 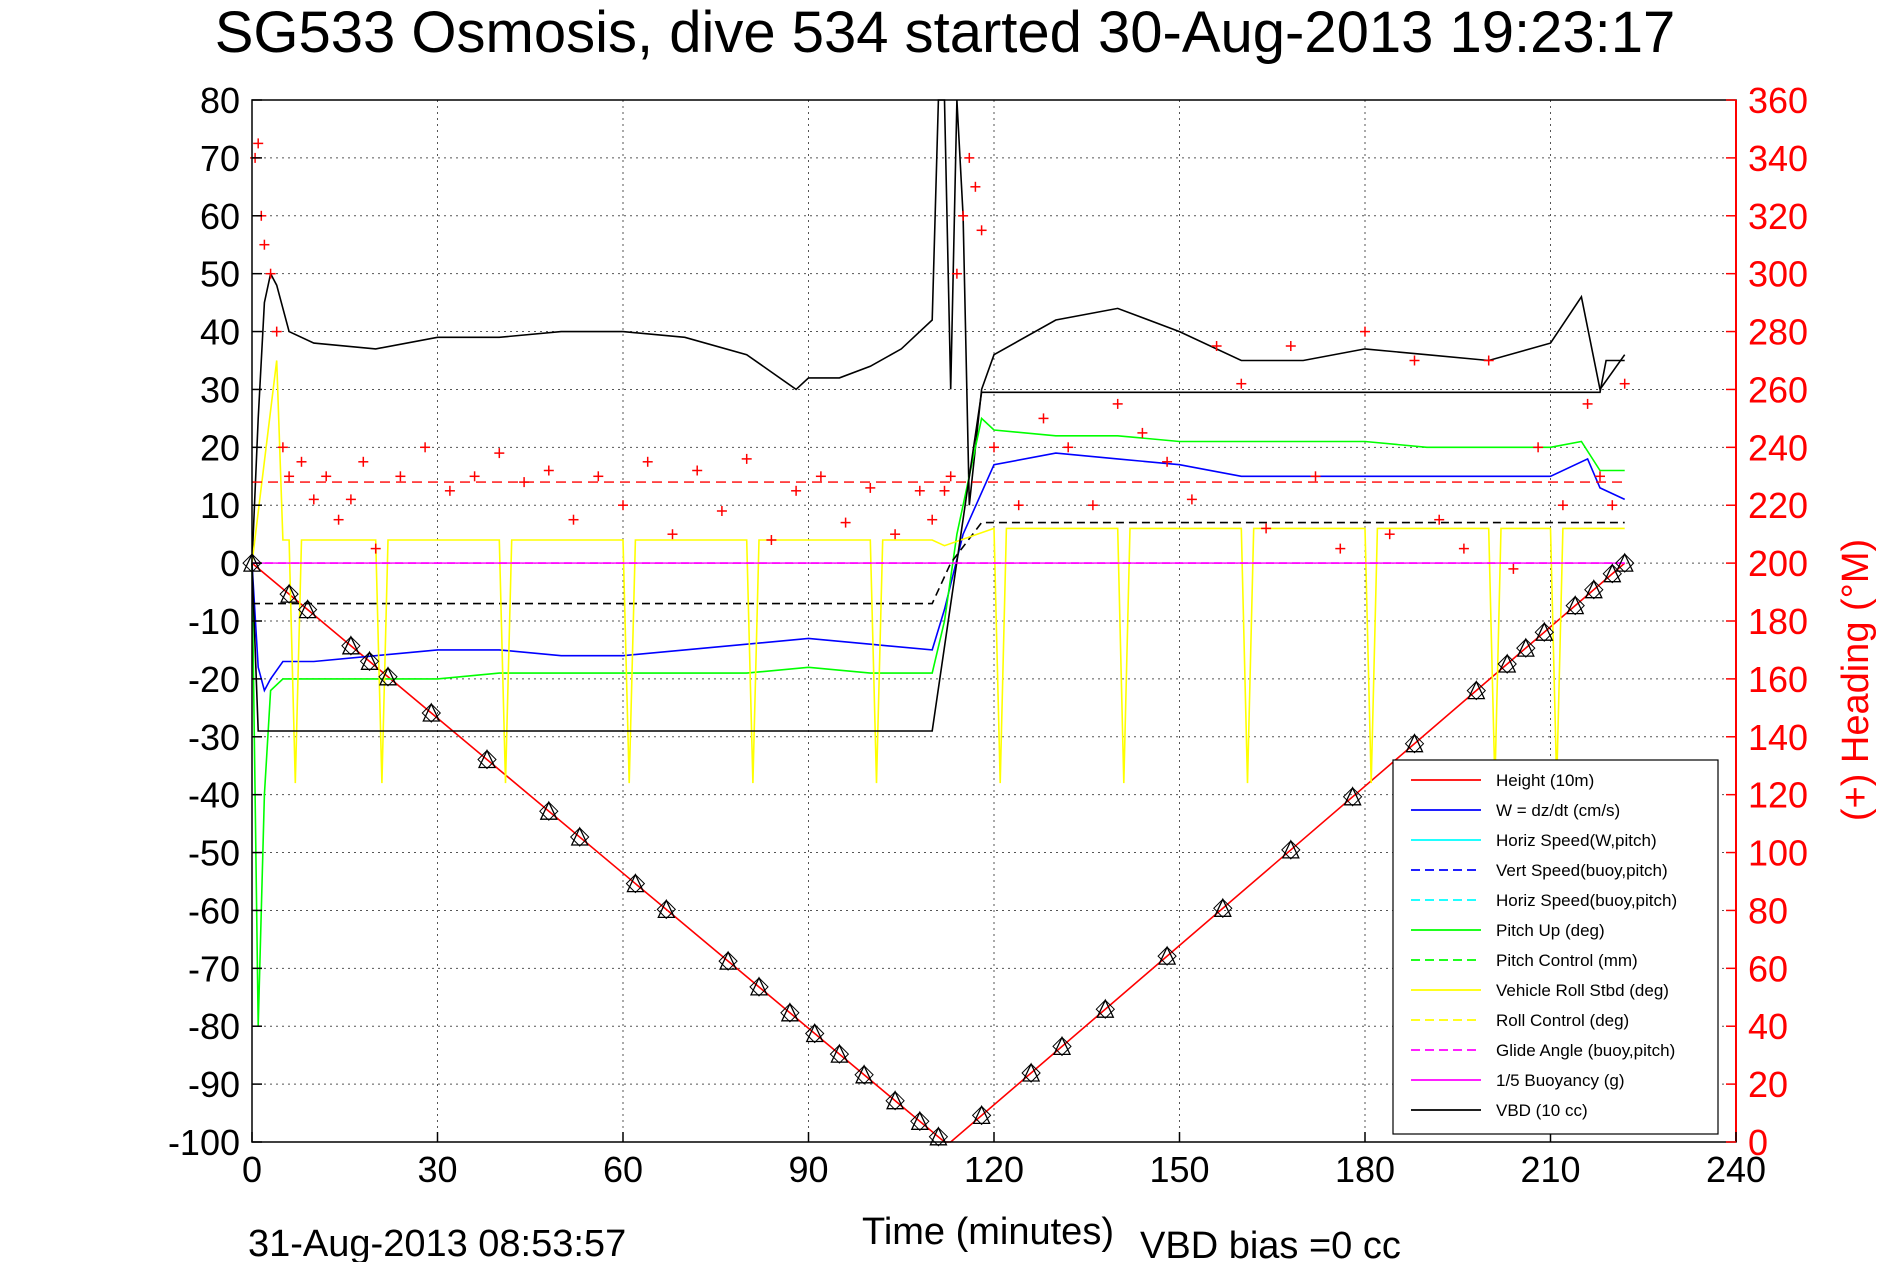 I want to click on footer-date: 31-Aug-2013 08:53:57, so click(x=437, y=1242).